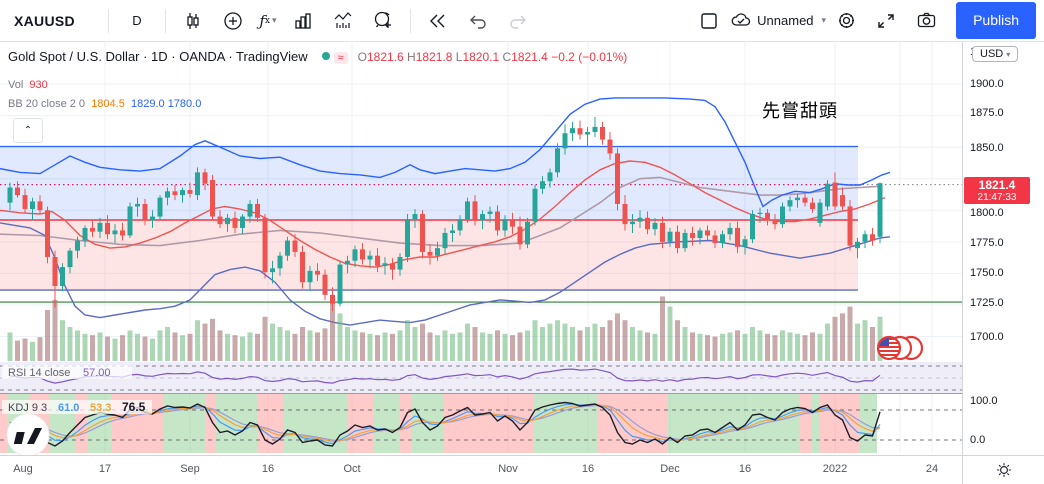  Describe the element at coordinates (193, 21) in the screenshot. I see `chart-style-icon` at that location.